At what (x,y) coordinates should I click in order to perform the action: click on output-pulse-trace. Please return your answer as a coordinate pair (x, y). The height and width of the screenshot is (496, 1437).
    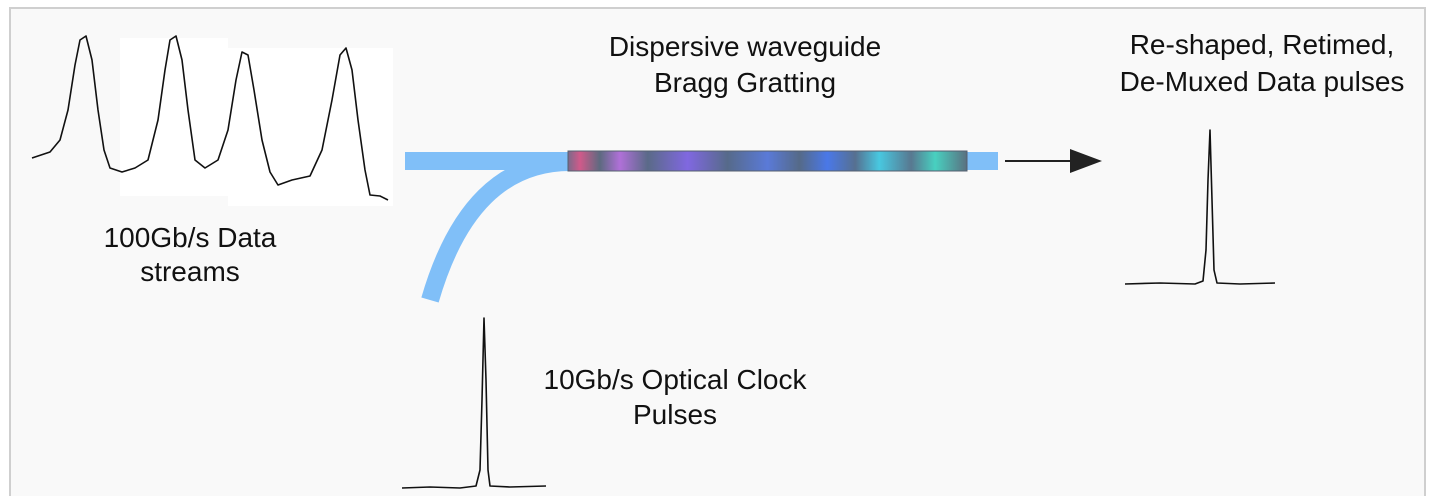
    Looking at the image, I should click on (1200, 207).